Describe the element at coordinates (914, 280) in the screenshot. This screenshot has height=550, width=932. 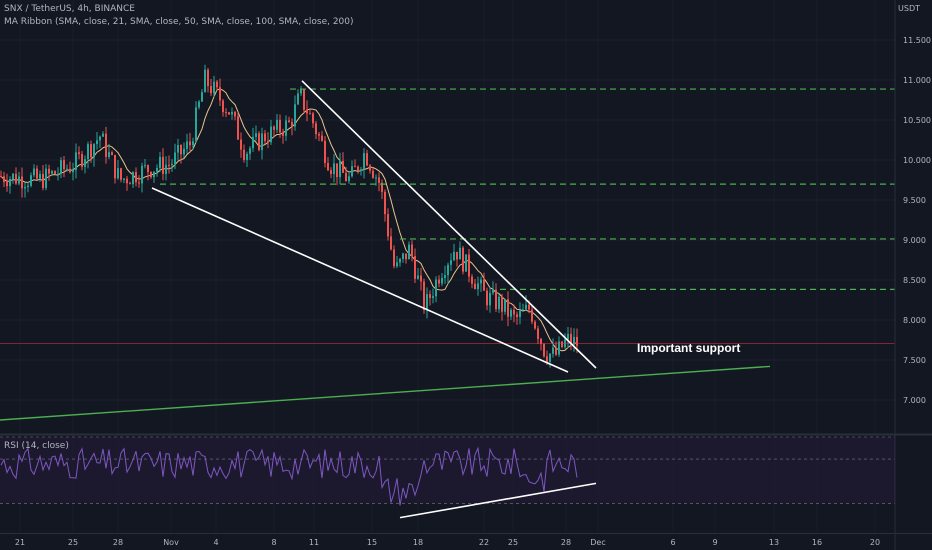
I see `price-tick-label: 8.500` at that location.